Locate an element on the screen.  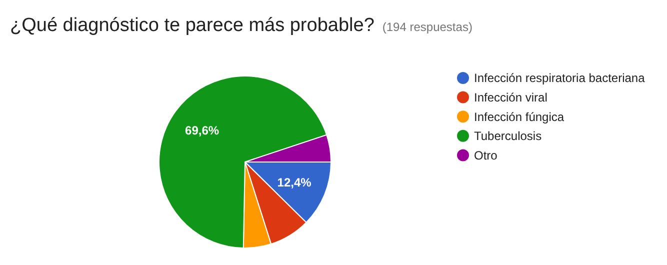
legend-label: Infección respiratoria bacteriana is located at coordinates (560, 78).